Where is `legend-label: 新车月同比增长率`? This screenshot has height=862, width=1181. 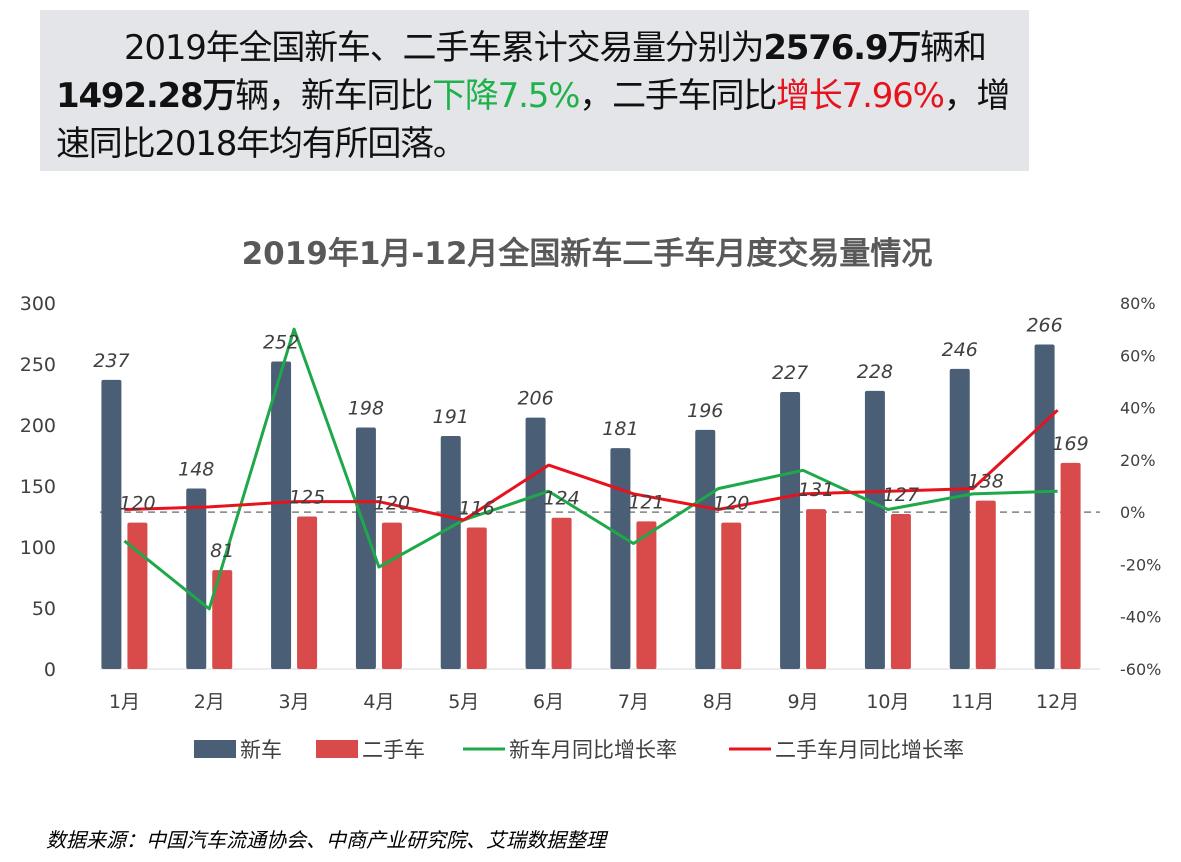 legend-label: 新车月同比增长率 is located at coordinates (593, 750).